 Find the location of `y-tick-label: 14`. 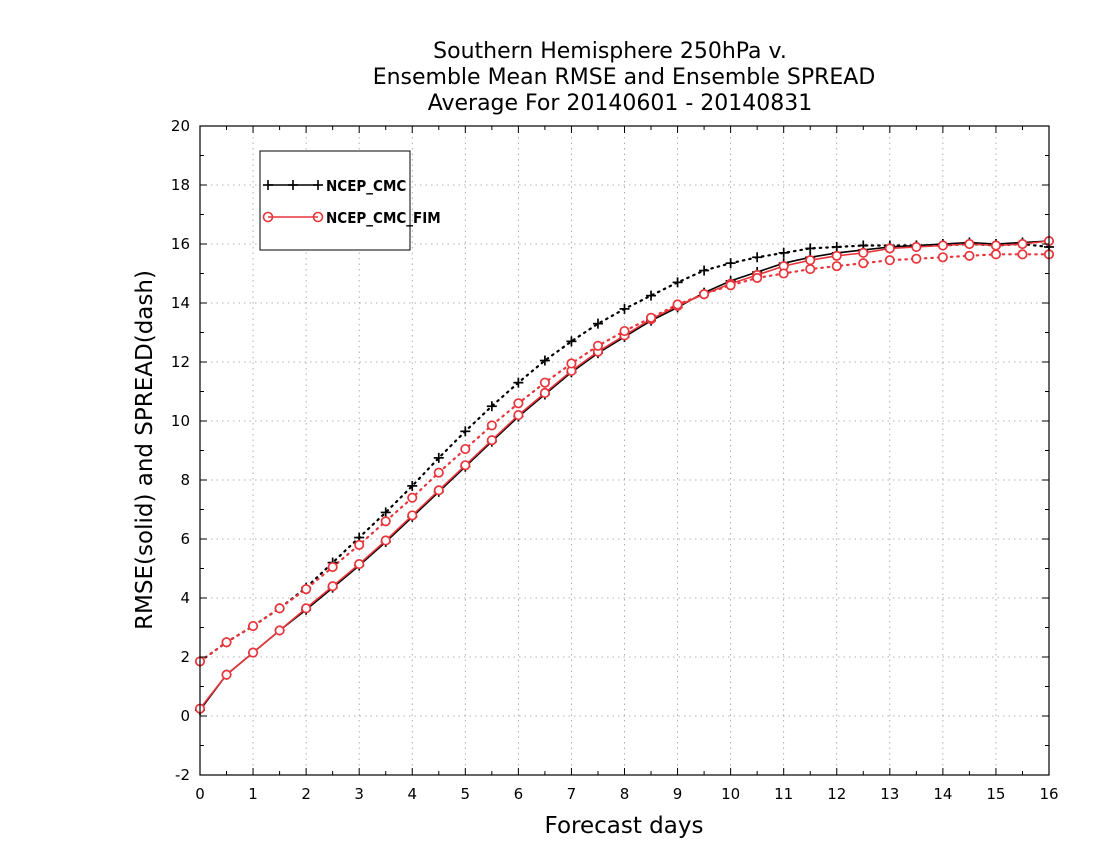

y-tick-label: 14 is located at coordinates (180, 303).